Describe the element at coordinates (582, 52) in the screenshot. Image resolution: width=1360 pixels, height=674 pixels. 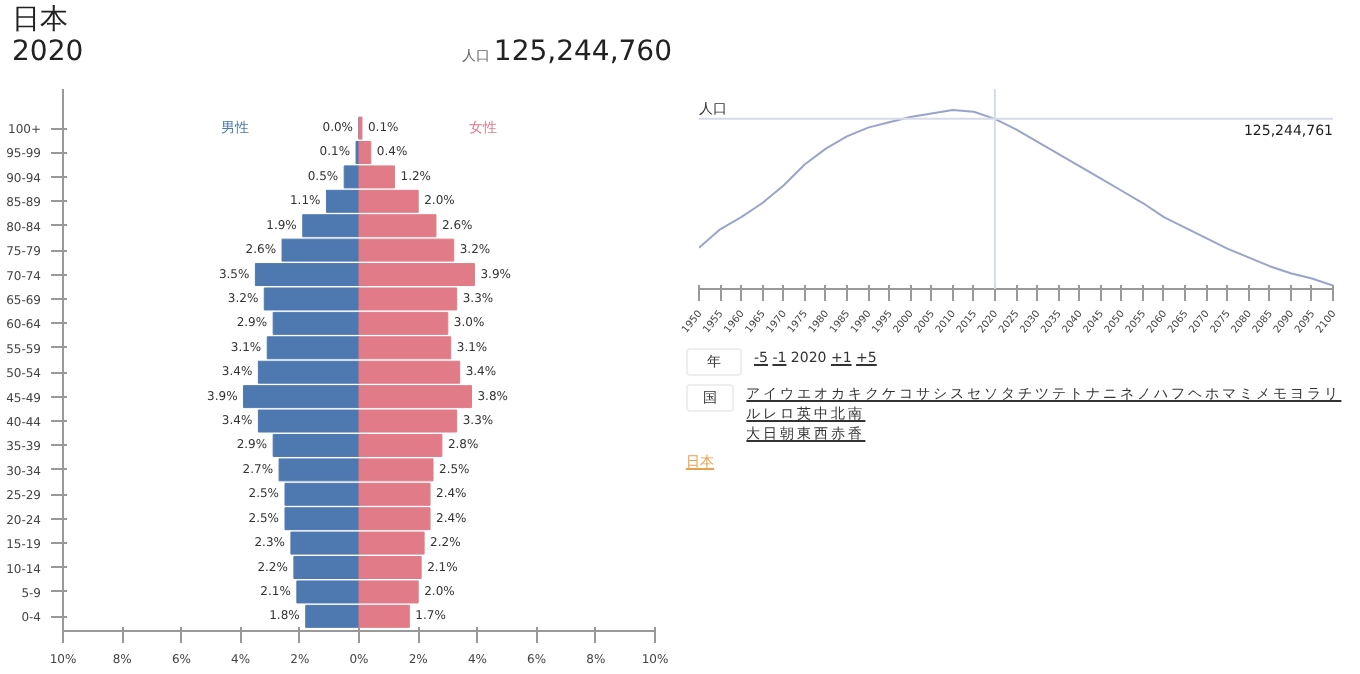
I see `text: 125,244,760` at that location.